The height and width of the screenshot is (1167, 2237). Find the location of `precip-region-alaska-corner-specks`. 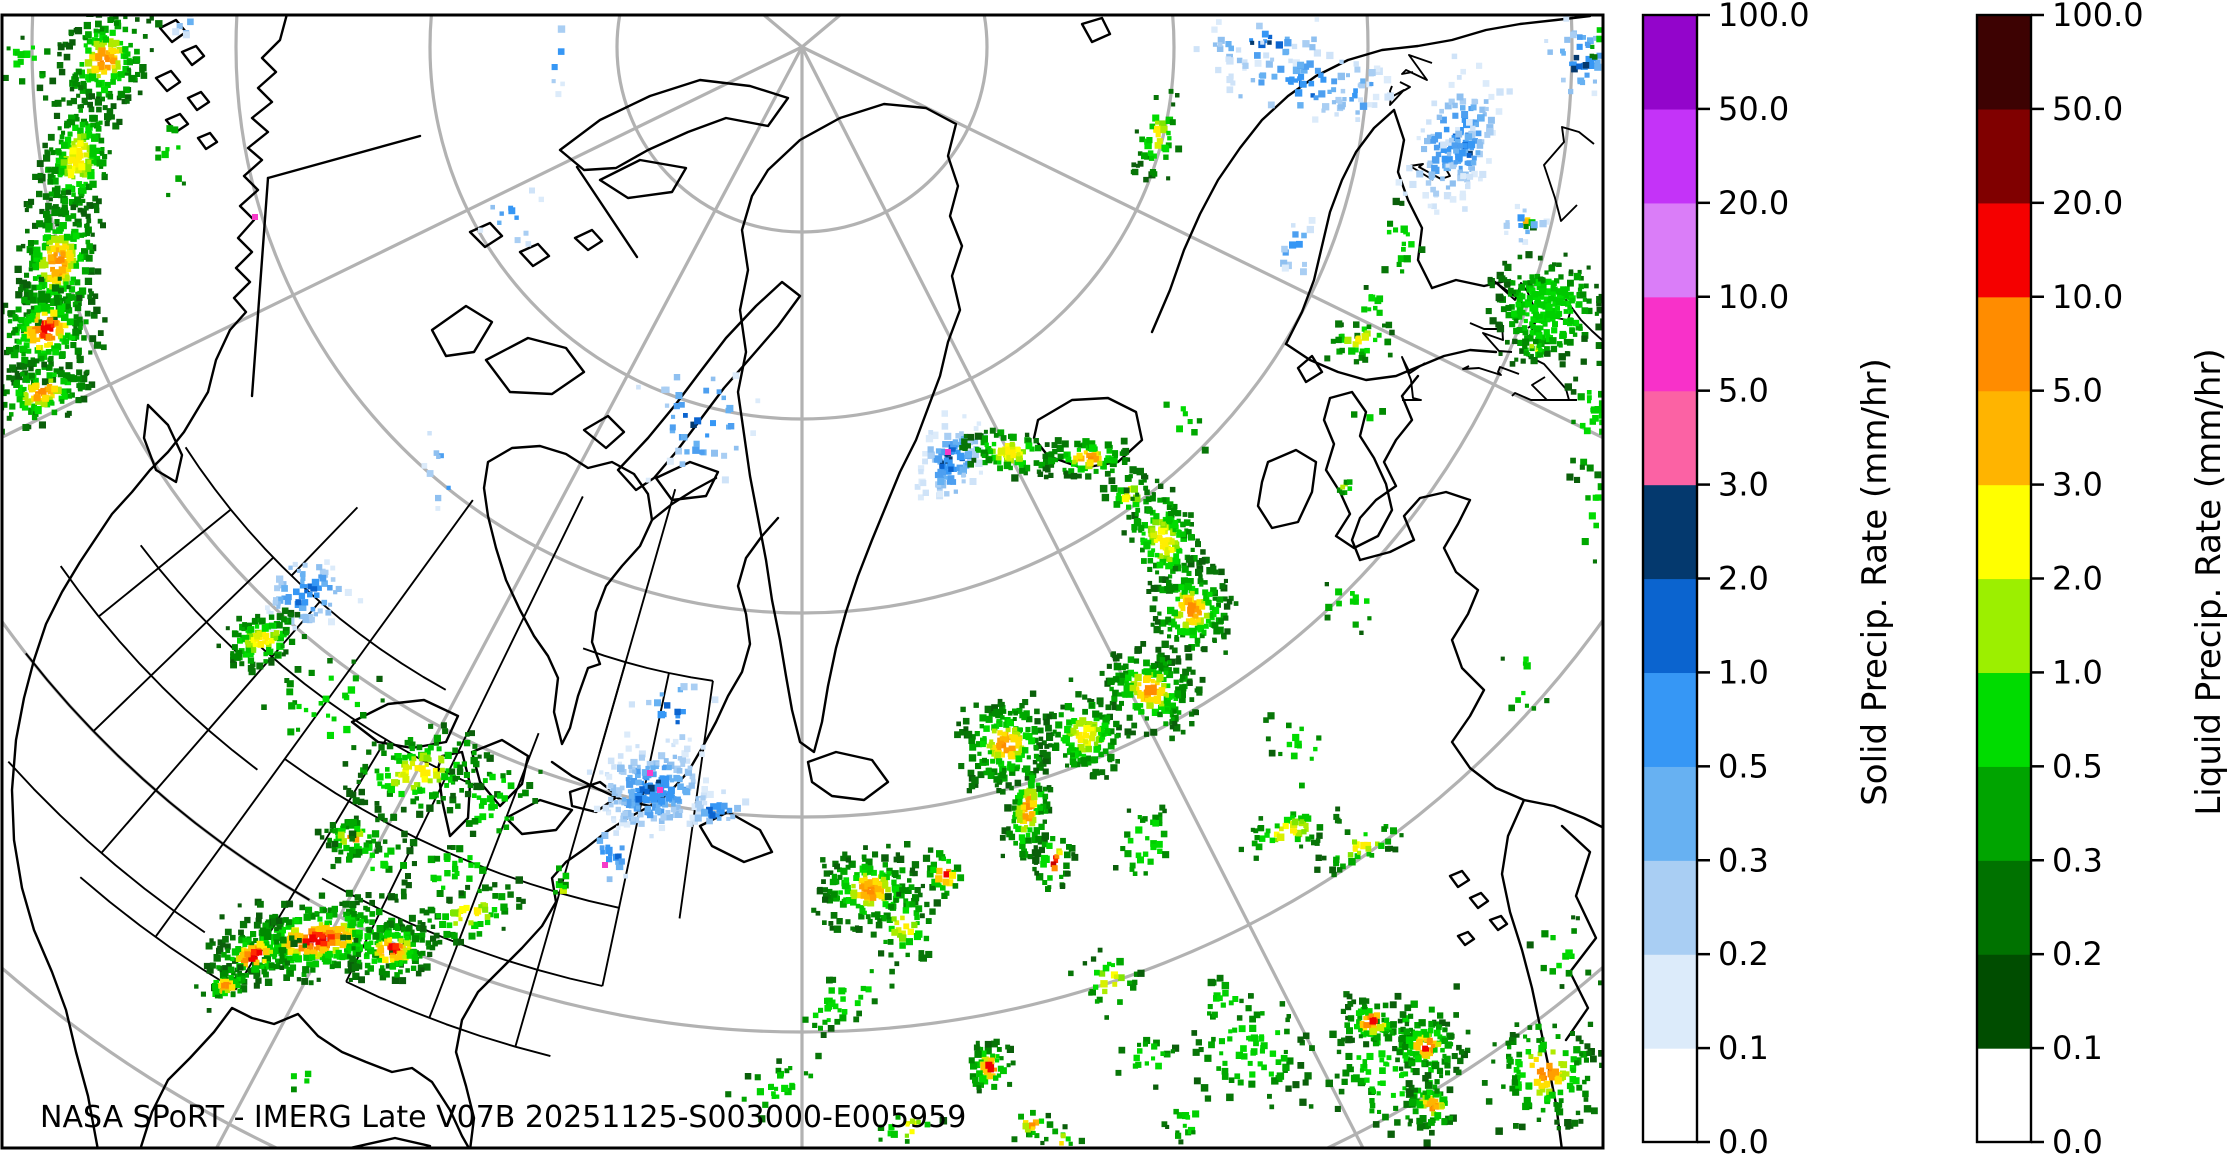

precip-region-alaska-corner-specks is located at coordinates (26, 63).